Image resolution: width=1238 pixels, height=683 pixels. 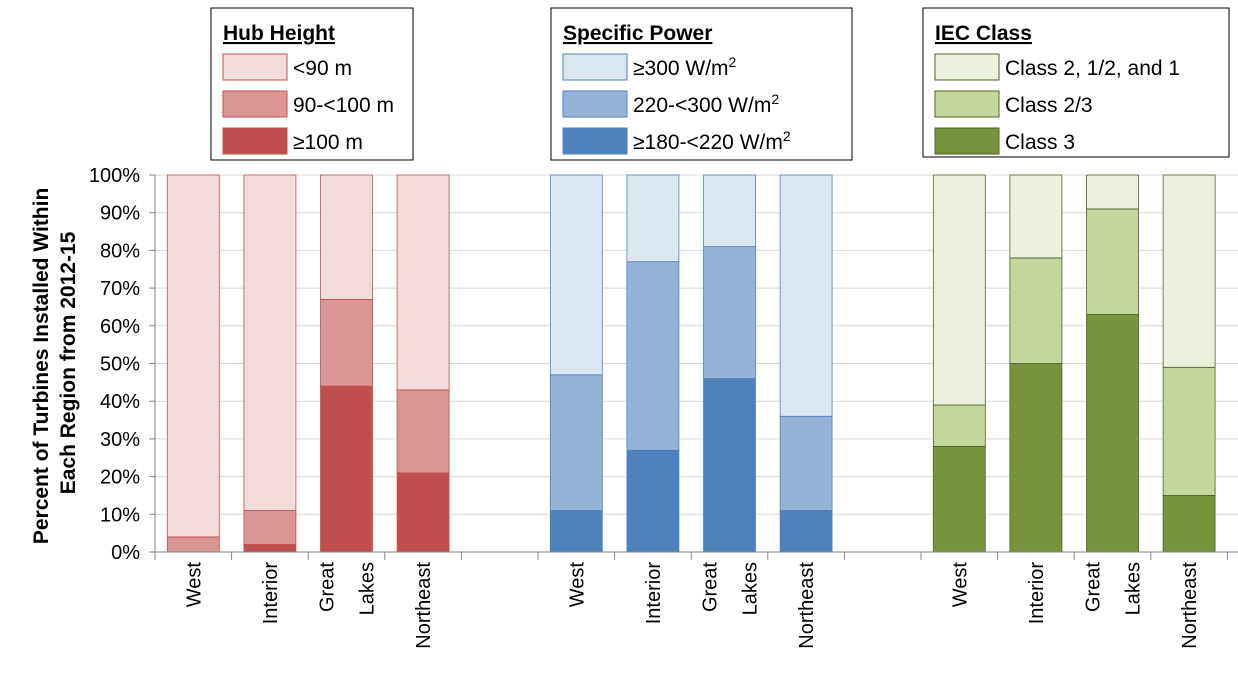 What do you see at coordinates (328, 142) in the screenshot?
I see `legend-label: ≥100 m` at bounding box center [328, 142].